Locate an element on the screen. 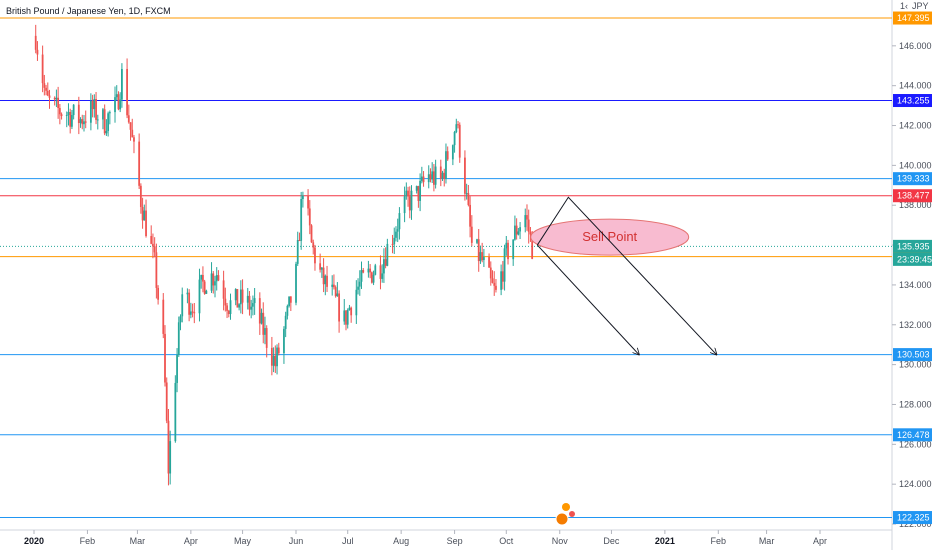  last-price-tag-text: 135.935 is located at coordinates (913, 246).